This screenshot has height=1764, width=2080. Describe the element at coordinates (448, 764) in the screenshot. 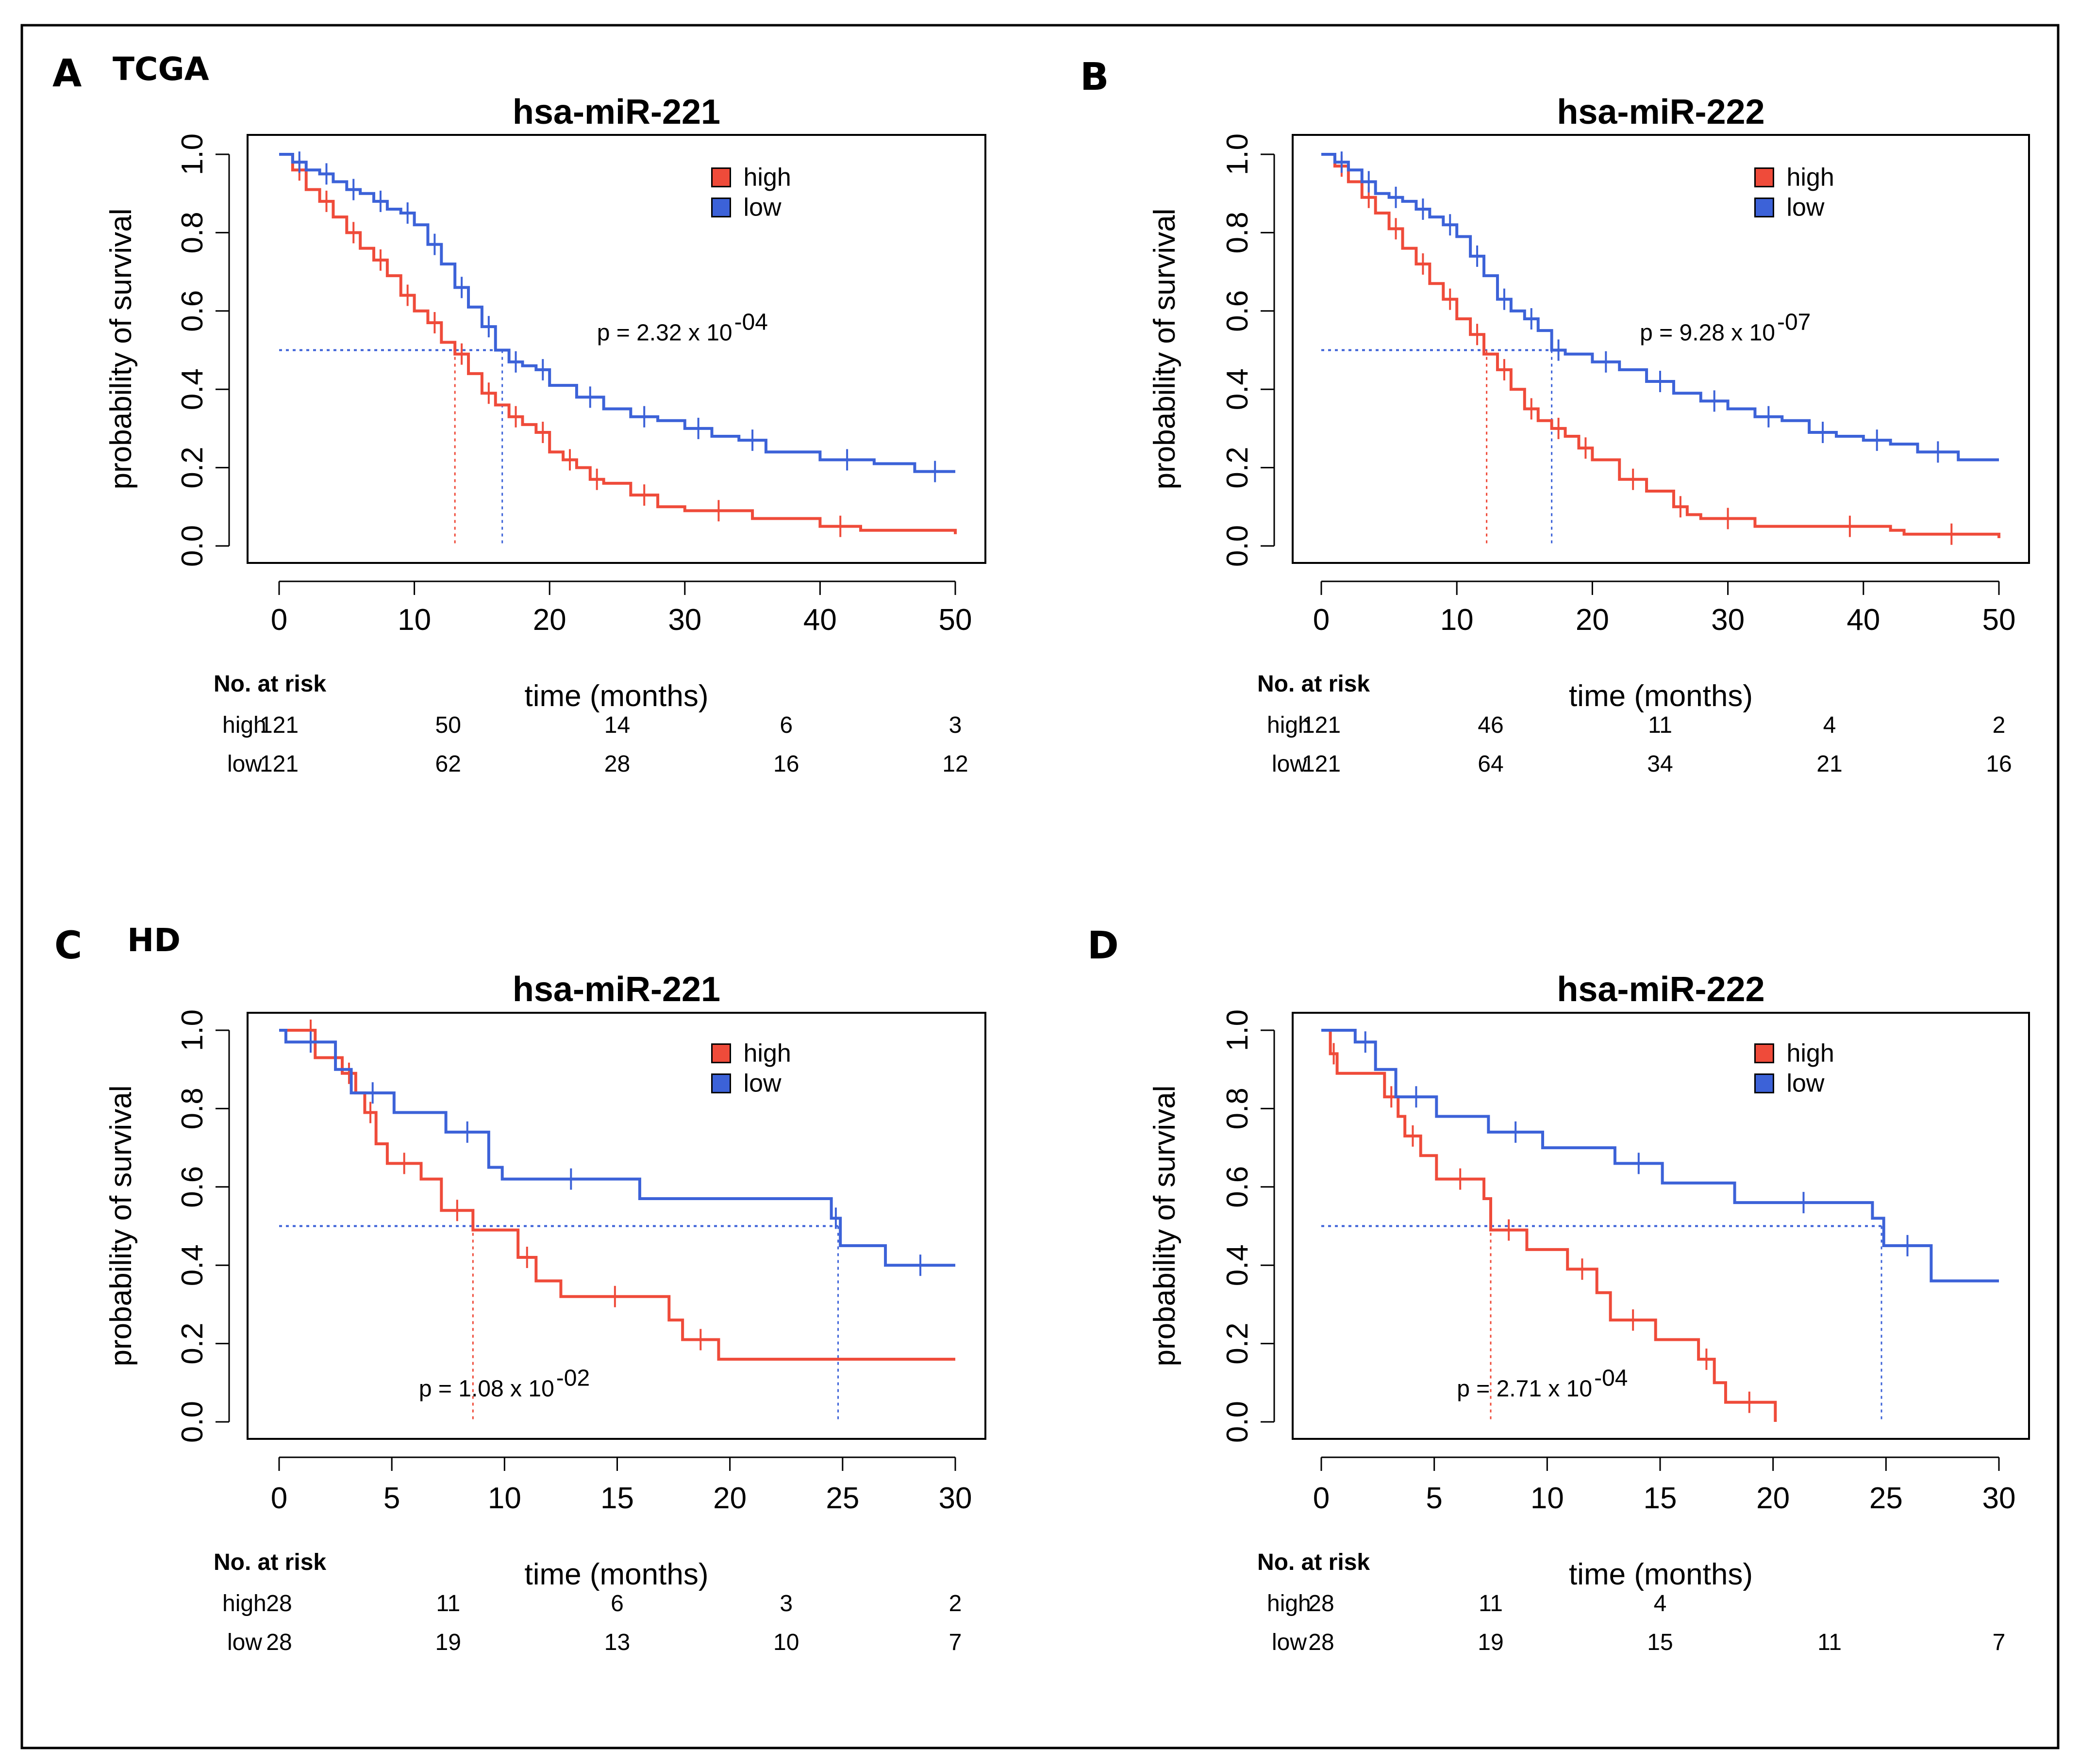

I see `risk-value: 62` at that location.